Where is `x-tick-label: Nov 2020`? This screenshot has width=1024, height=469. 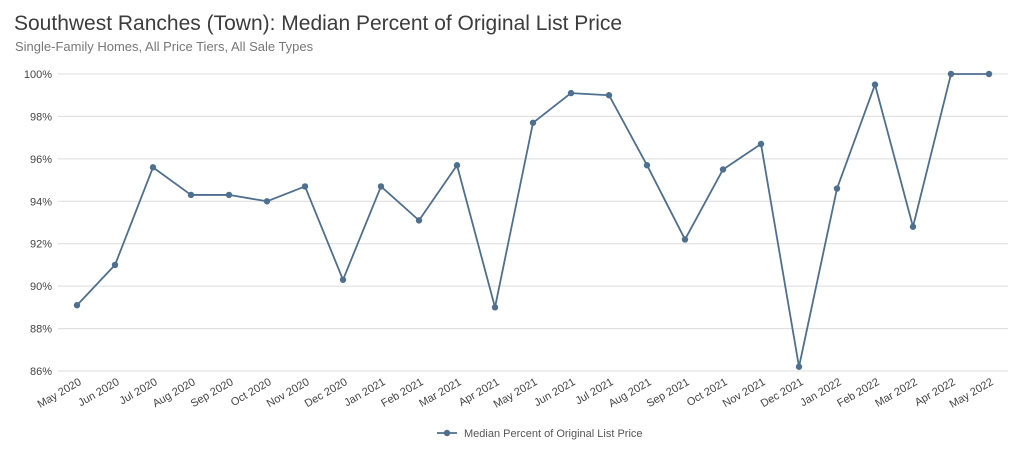
x-tick-label: Nov 2020 is located at coordinates (288, 393).